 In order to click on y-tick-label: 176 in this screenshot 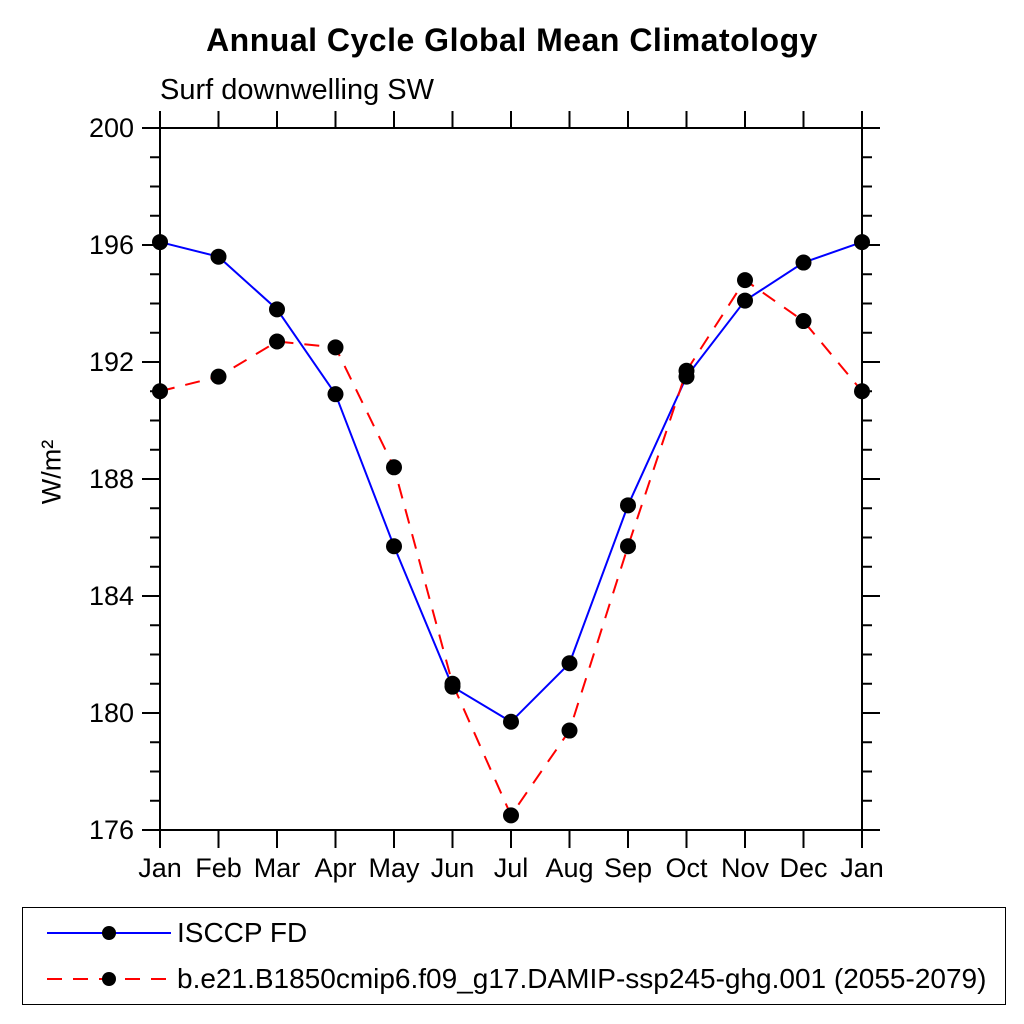, I will do `click(111, 830)`.